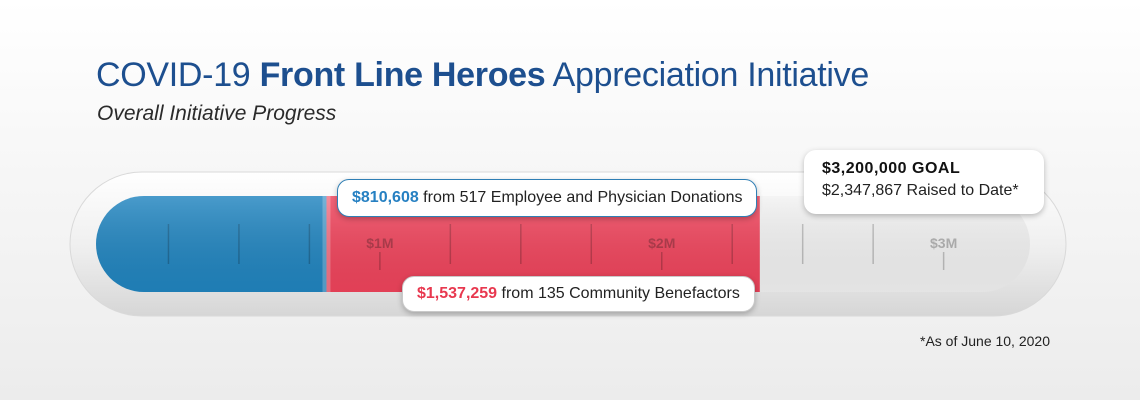 The width and height of the screenshot is (1140, 400). Describe the element at coordinates (457, 293) in the screenshot. I see `community-benefactors-amount: $1,537,259` at that location.